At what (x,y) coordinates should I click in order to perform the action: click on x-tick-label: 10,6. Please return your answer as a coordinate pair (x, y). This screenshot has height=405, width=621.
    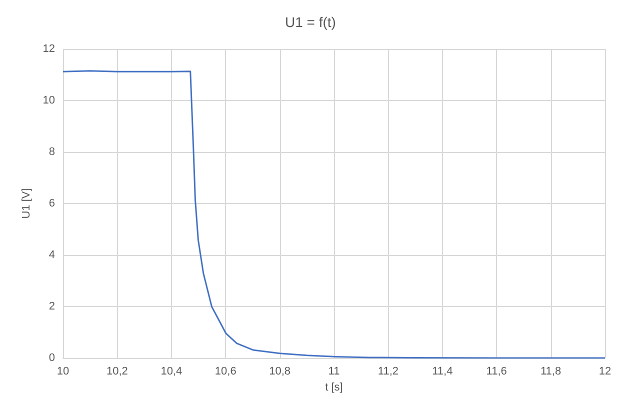
    Looking at the image, I should click on (225, 372).